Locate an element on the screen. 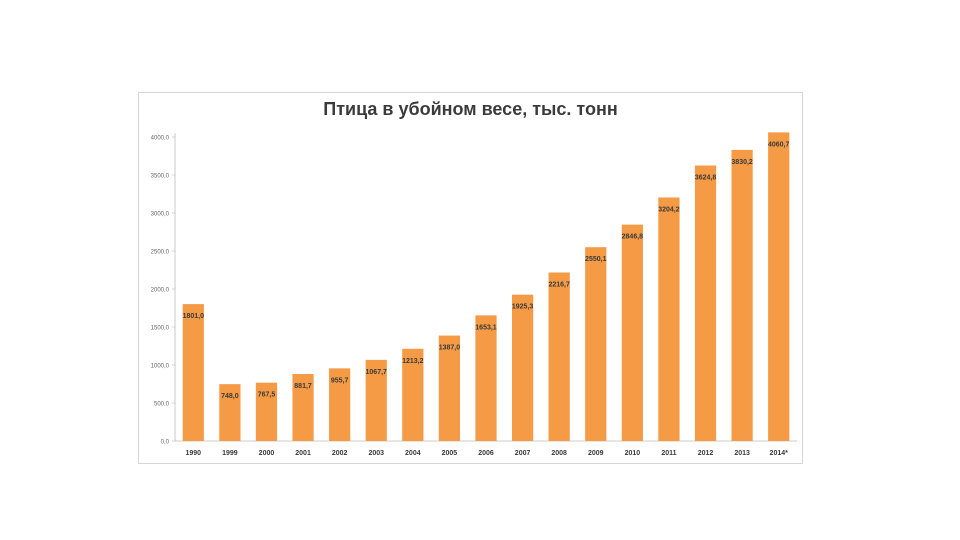  x-tick-label: 2007 is located at coordinates (523, 453).